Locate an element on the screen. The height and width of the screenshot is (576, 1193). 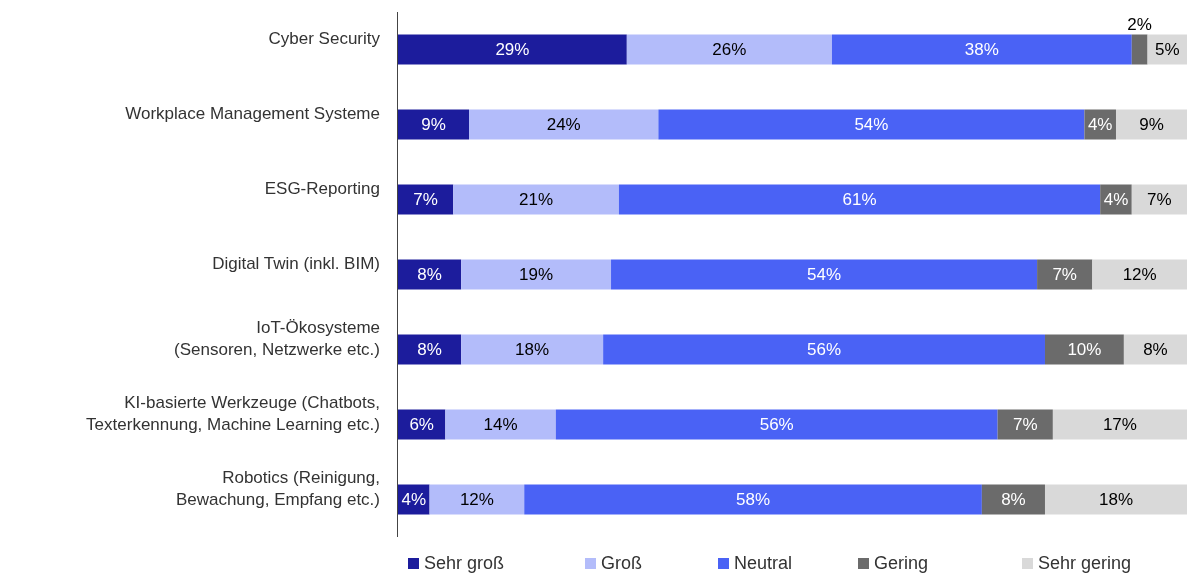
legend-label: Gering is located at coordinates (901, 563).